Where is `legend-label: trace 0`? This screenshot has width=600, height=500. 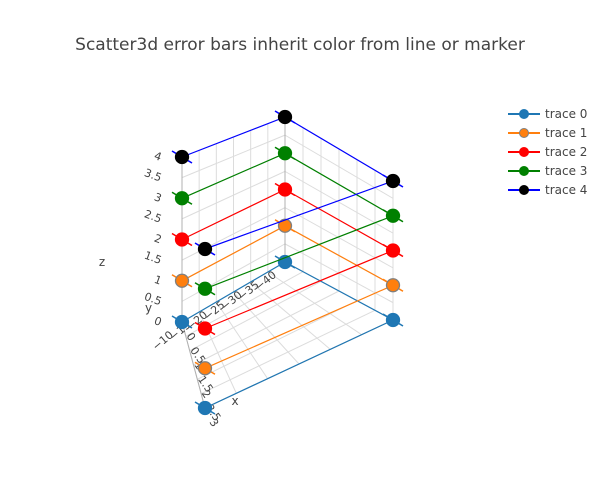
legend-label: trace 0 is located at coordinates (566, 114).